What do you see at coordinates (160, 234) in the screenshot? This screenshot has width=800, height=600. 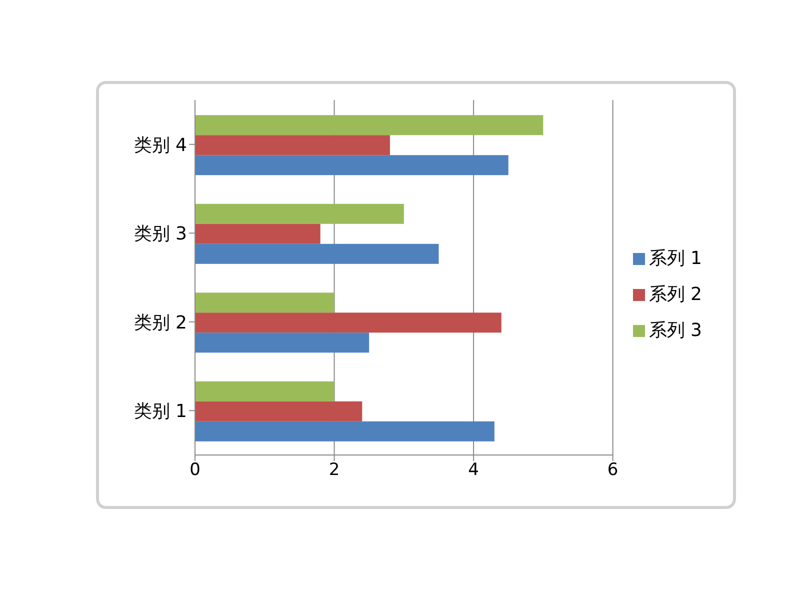 I see `y-tick-label: 类别 3` at bounding box center [160, 234].